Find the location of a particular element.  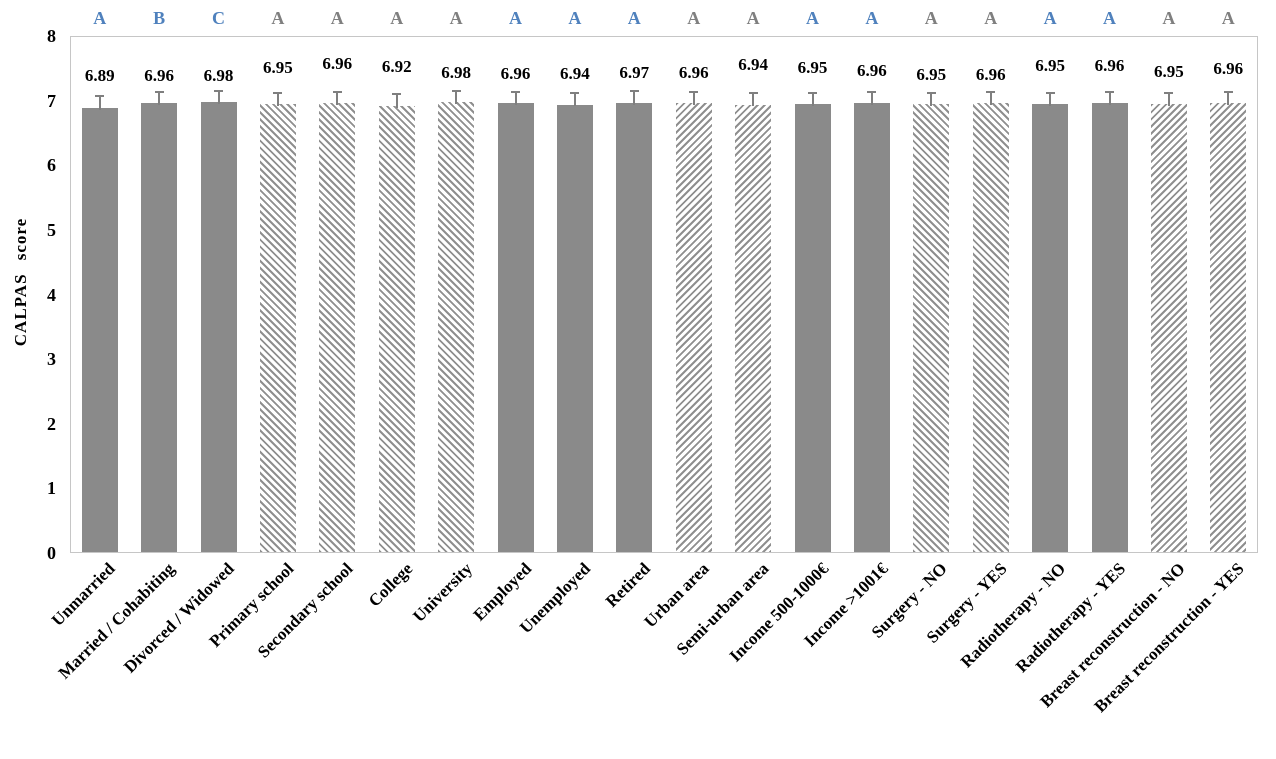

y-tick-label: 1 is located at coordinates (51, 488).